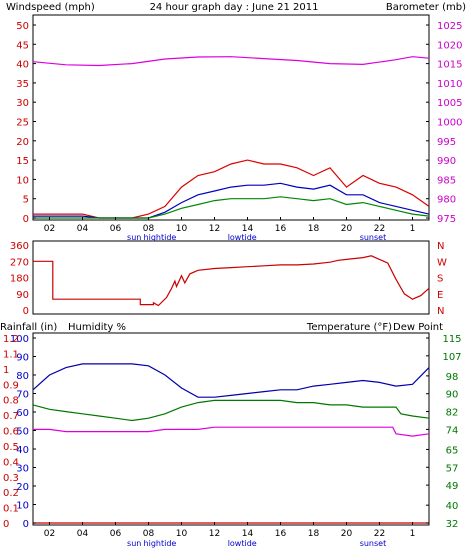 The height and width of the screenshot is (559, 468). I want to click on dew-line, so click(231, 431).